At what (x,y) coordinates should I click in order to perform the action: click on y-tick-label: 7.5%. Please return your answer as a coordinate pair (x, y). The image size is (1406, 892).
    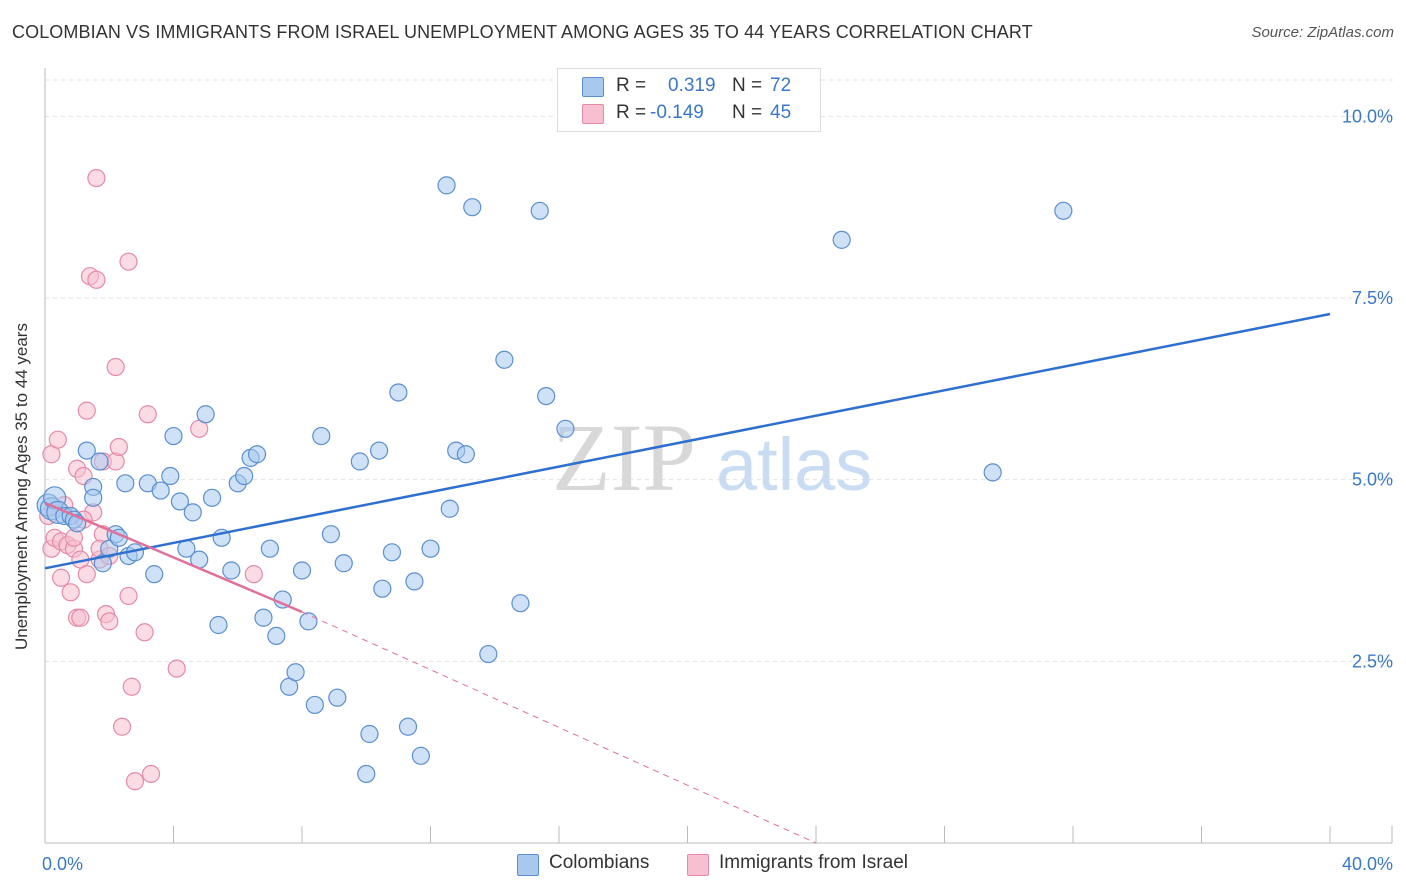
    Looking at the image, I should click on (1372, 298).